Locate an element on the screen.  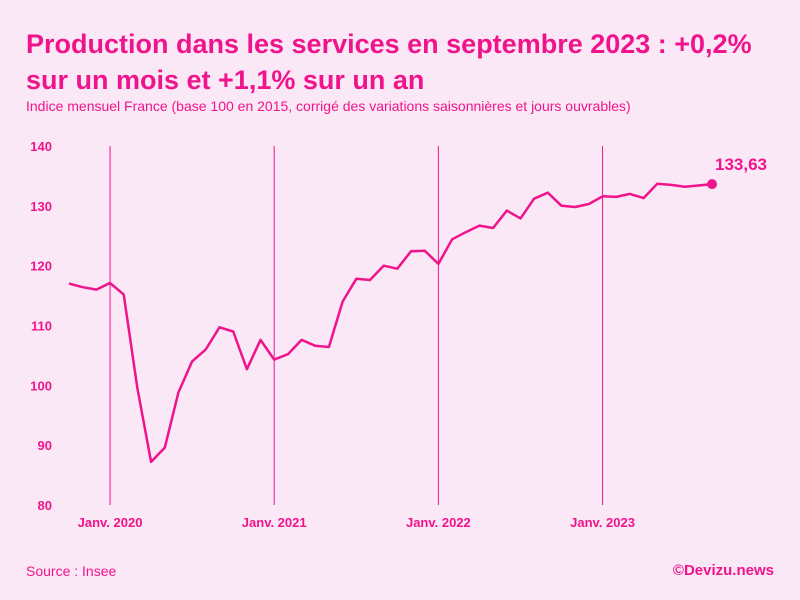
x-tick-label: Janv. 2023 is located at coordinates (602, 522).